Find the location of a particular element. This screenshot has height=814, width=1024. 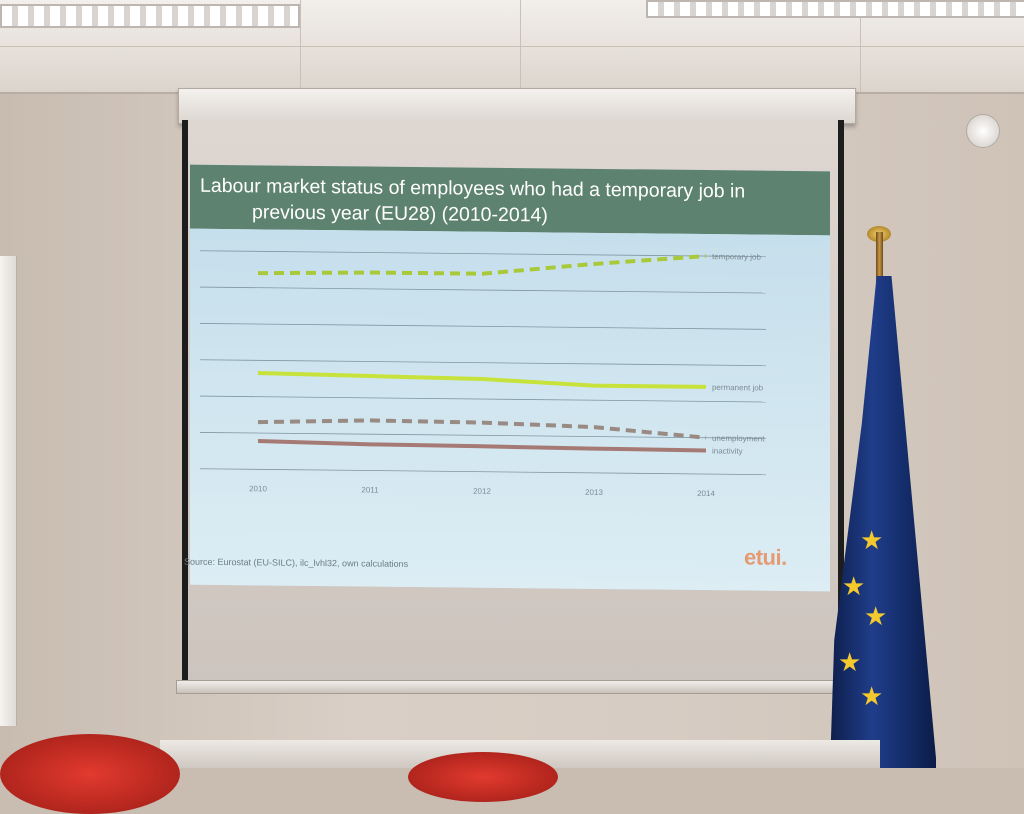

series-label: inactivity is located at coordinates (727, 450).